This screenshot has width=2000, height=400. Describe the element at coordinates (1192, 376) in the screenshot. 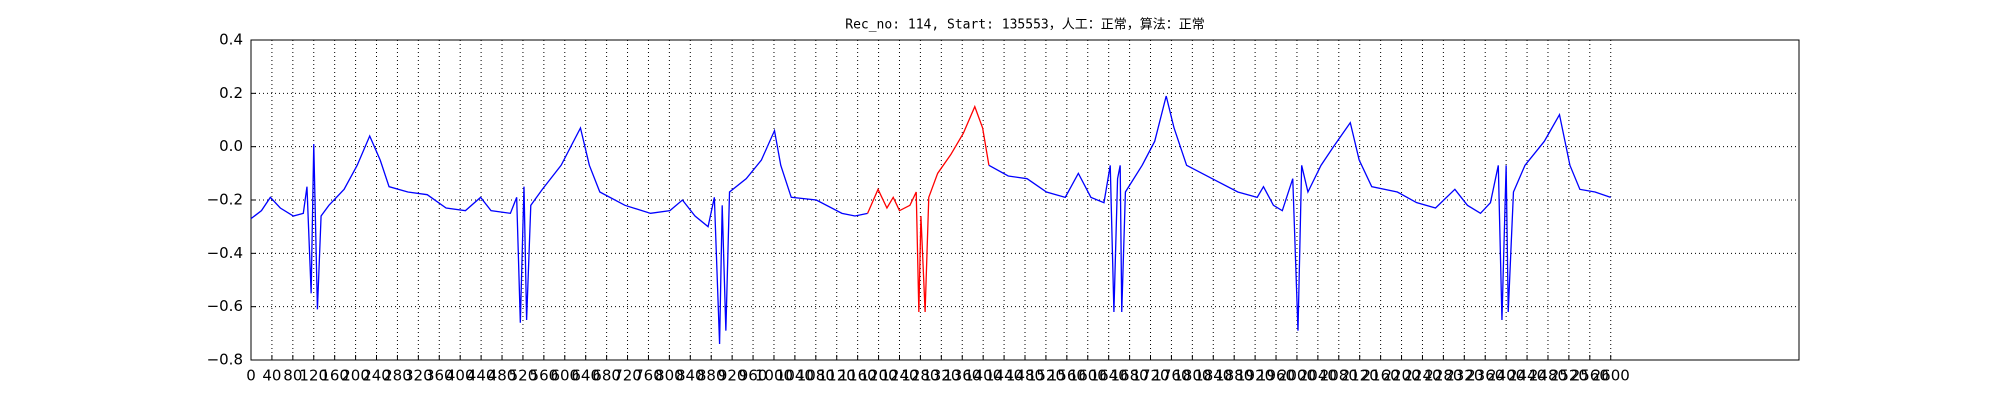

I see `x-tick-label: 1800` at that location.